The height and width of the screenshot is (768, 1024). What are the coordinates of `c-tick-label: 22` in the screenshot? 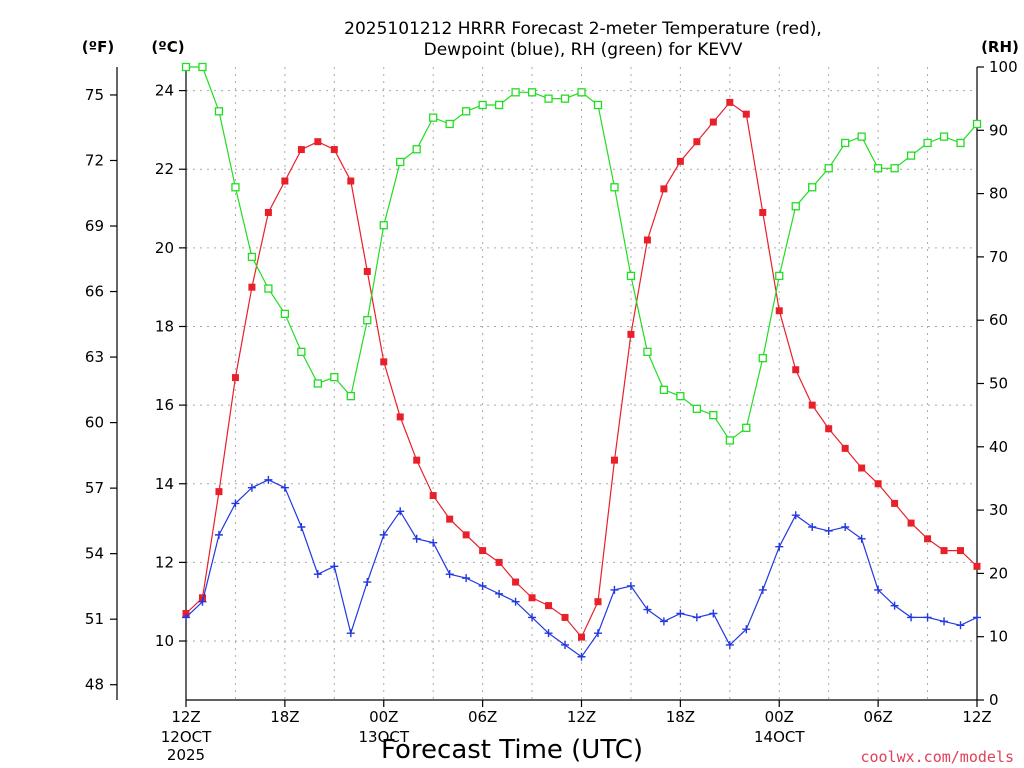 It's located at (164, 169).